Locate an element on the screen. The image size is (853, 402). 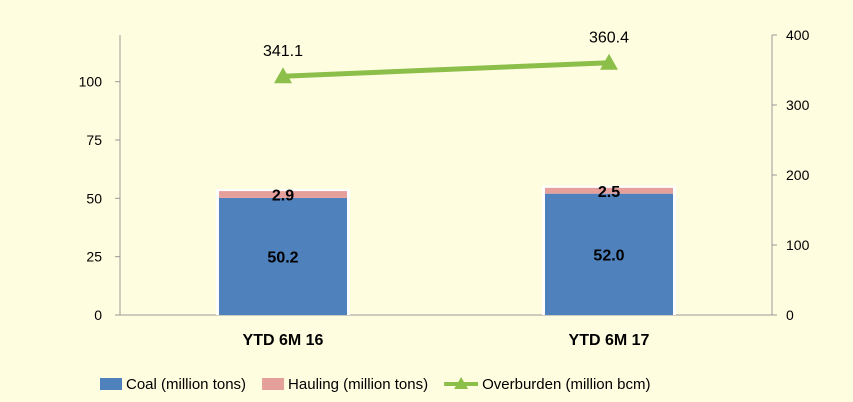
data-label-coal-million-tons: 52.0 is located at coordinates (608, 255).